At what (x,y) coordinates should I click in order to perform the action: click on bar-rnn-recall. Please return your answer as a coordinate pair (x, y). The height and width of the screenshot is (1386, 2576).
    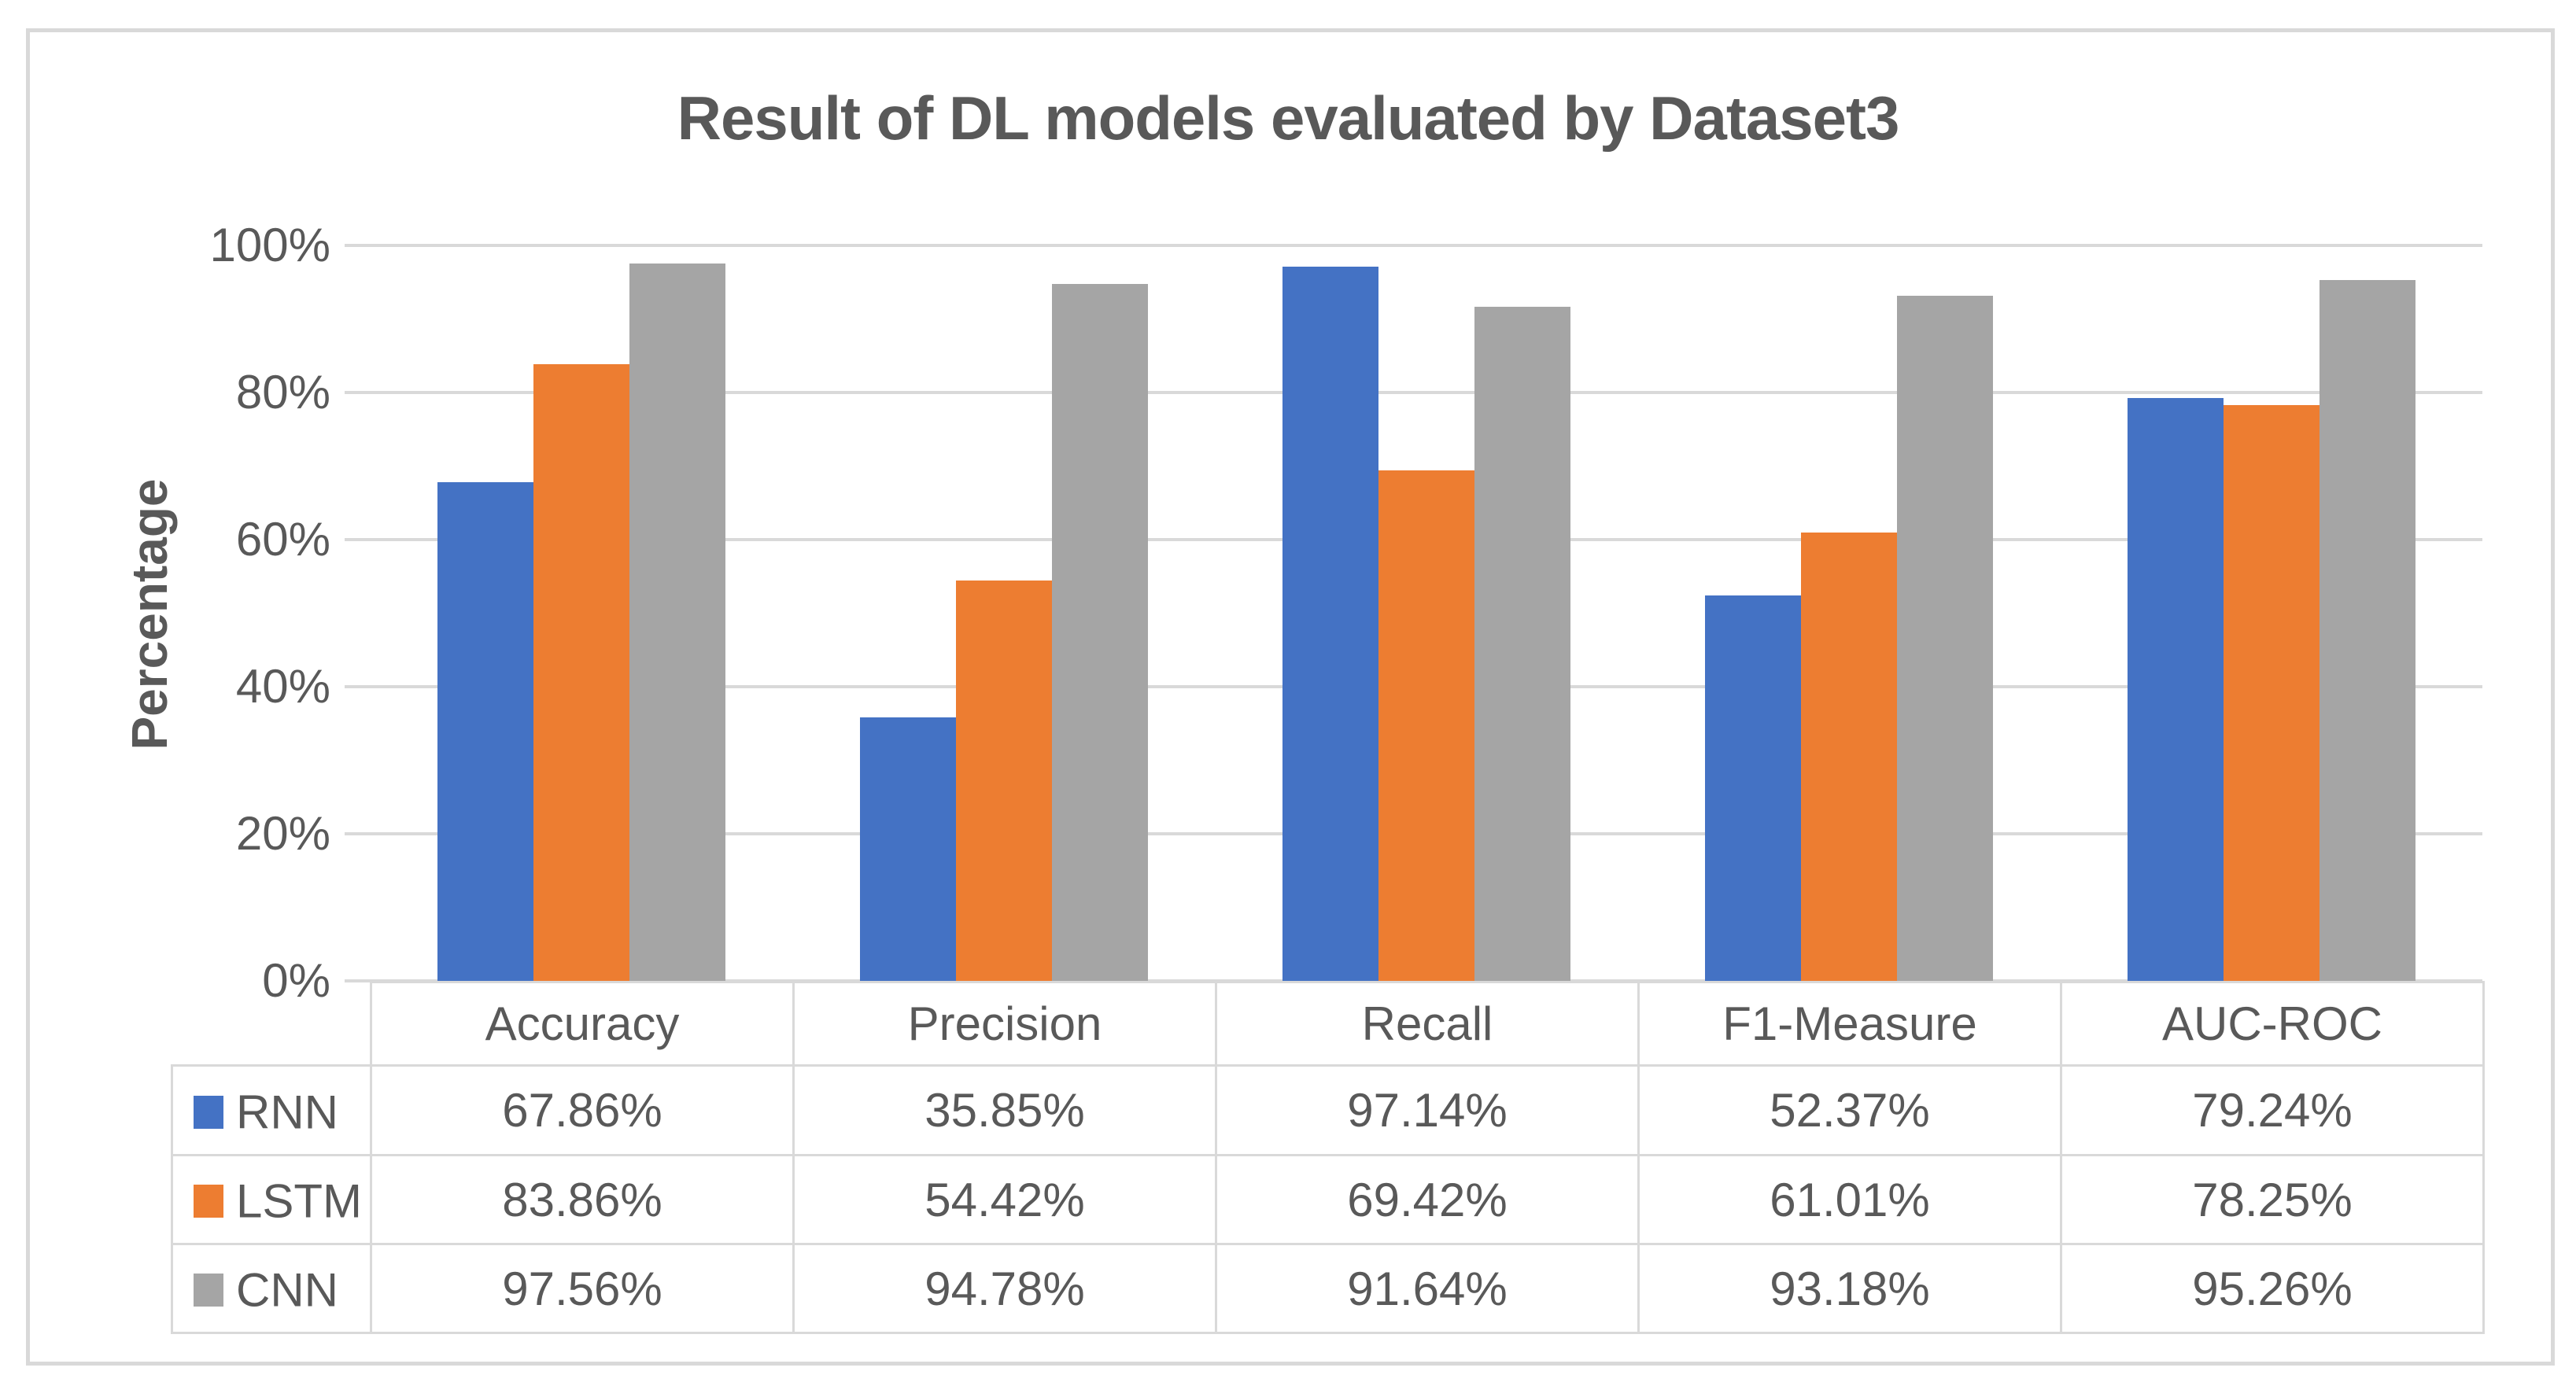
    Looking at the image, I should click on (1330, 623).